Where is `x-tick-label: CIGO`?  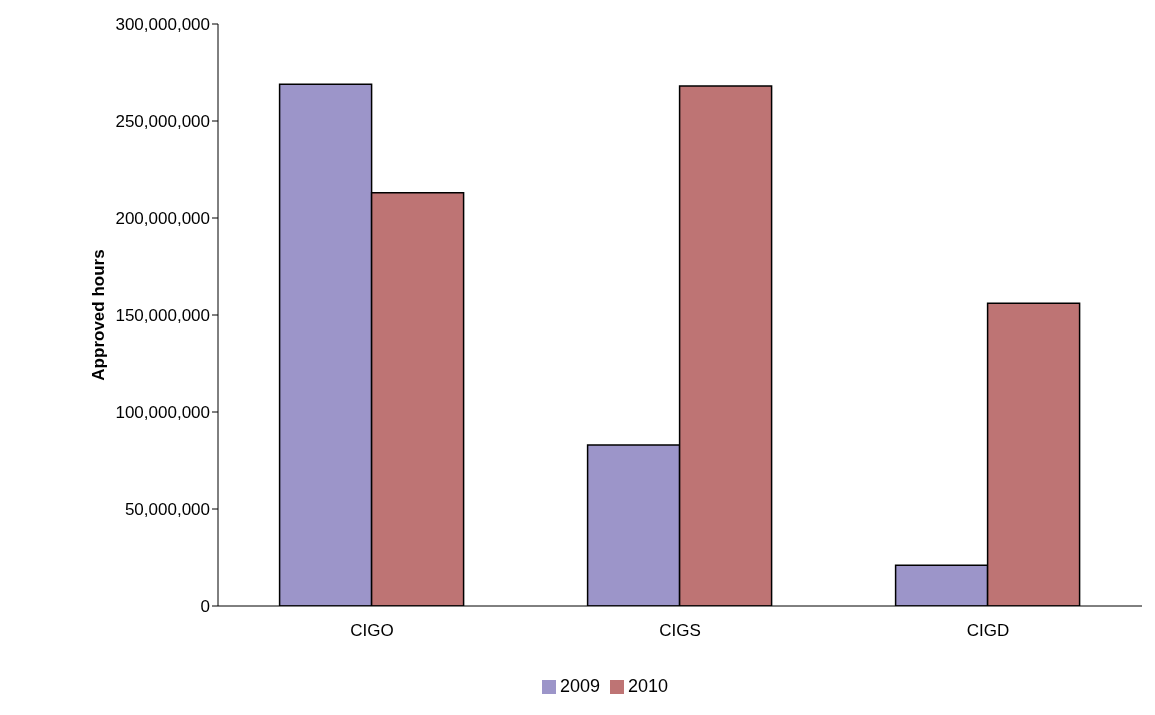 x-tick-label: CIGO is located at coordinates (372, 631).